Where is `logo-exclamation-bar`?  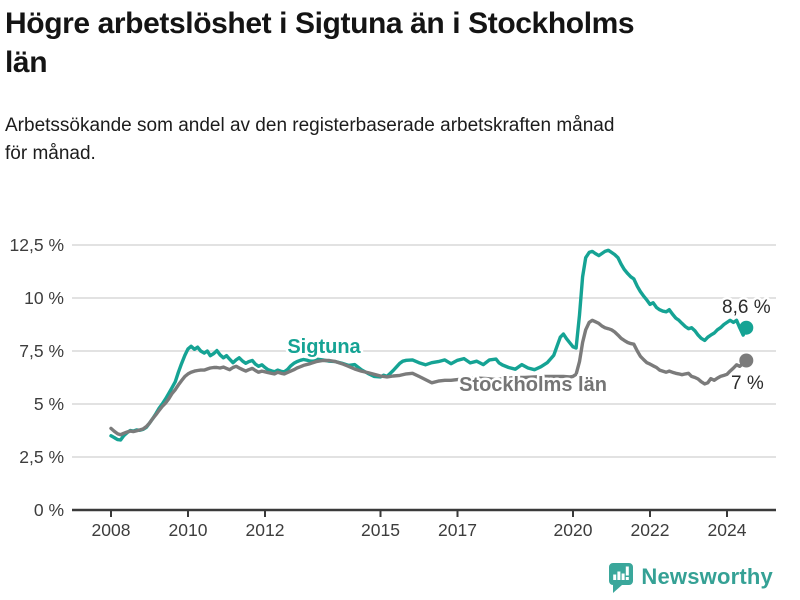 logo-exclamation-bar is located at coordinates (628, 571).